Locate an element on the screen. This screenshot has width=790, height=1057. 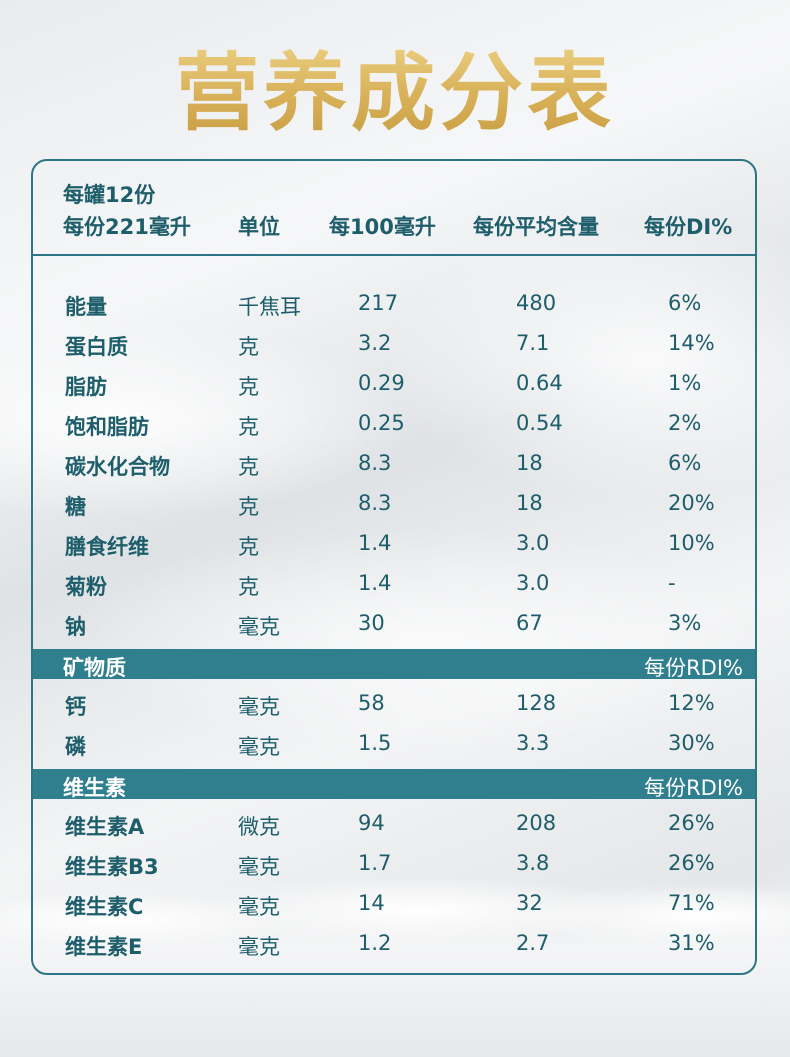
table-row: 蛋白质 克 3.2 7.1 14% is located at coordinates (394, 343).